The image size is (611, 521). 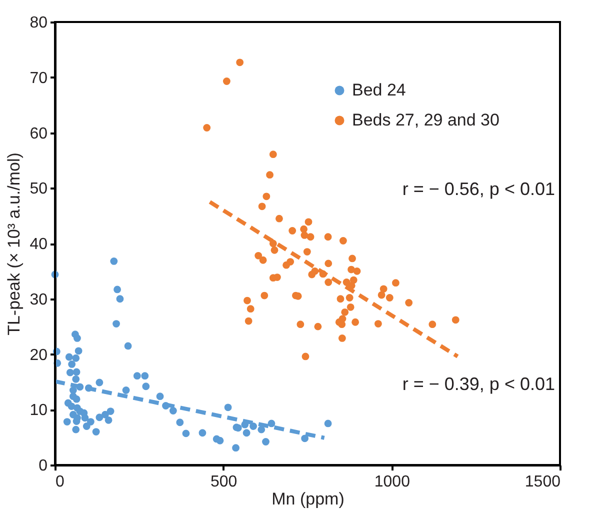 I want to click on x-tick-label: 500, so click(x=224, y=482).